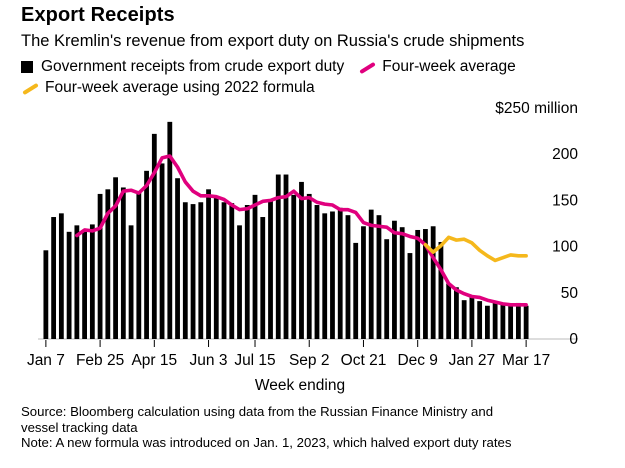 This screenshot has width=625, height=468. Describe the element at coordinates (536, 108) in the screenshot. I see `y-tick-label-250: $250 million` at that location.